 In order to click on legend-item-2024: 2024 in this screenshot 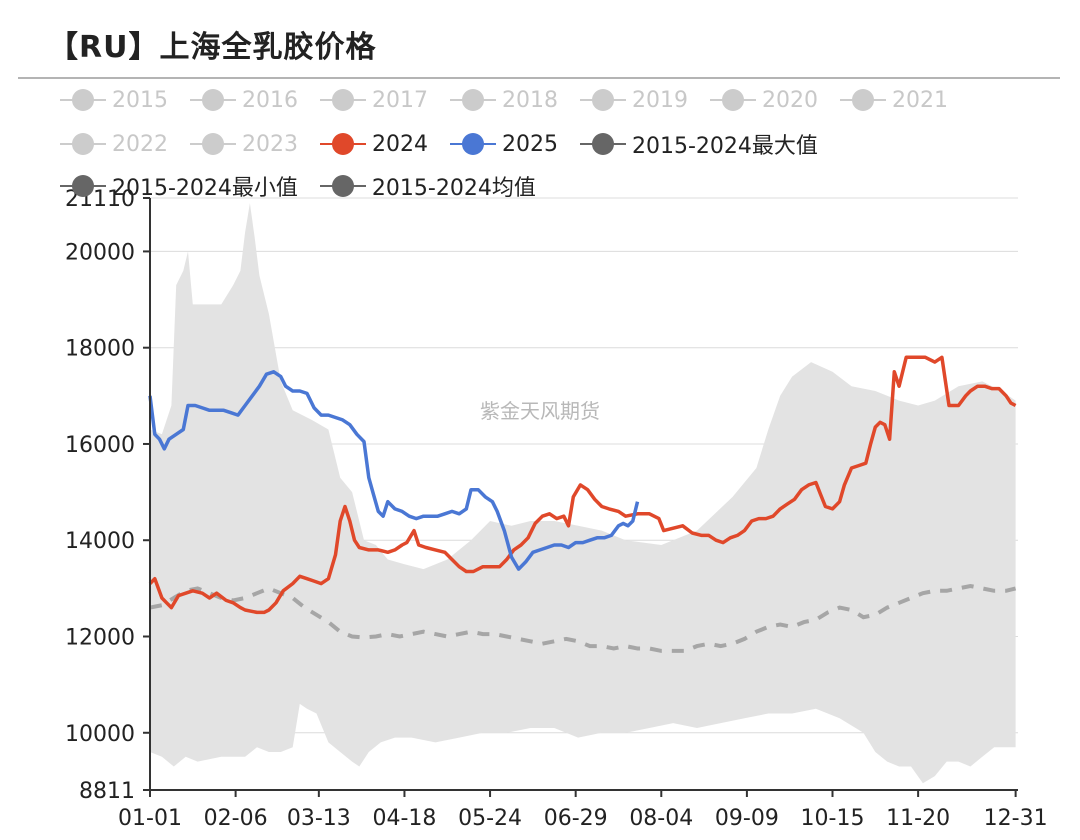, I will do `click(374, 144)`.